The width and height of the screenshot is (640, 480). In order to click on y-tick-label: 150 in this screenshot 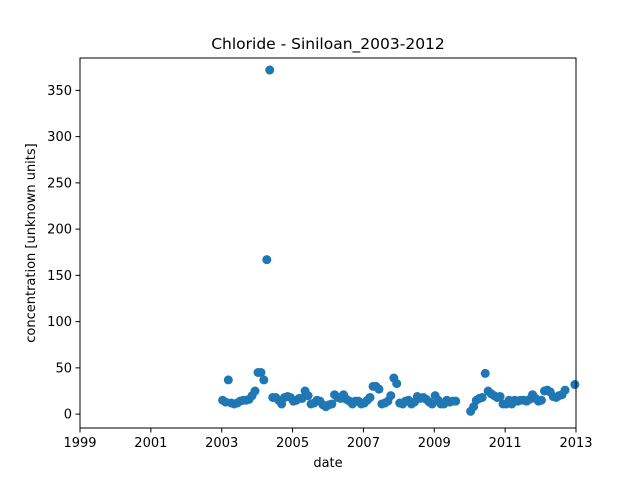, I will do `click(59, 276)`.